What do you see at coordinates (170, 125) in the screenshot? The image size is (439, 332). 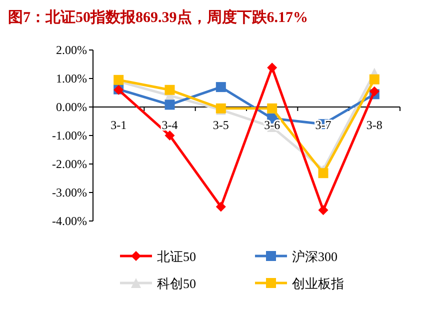 I see `x-tick-label: 3-4` at bounding box center [170, 125].